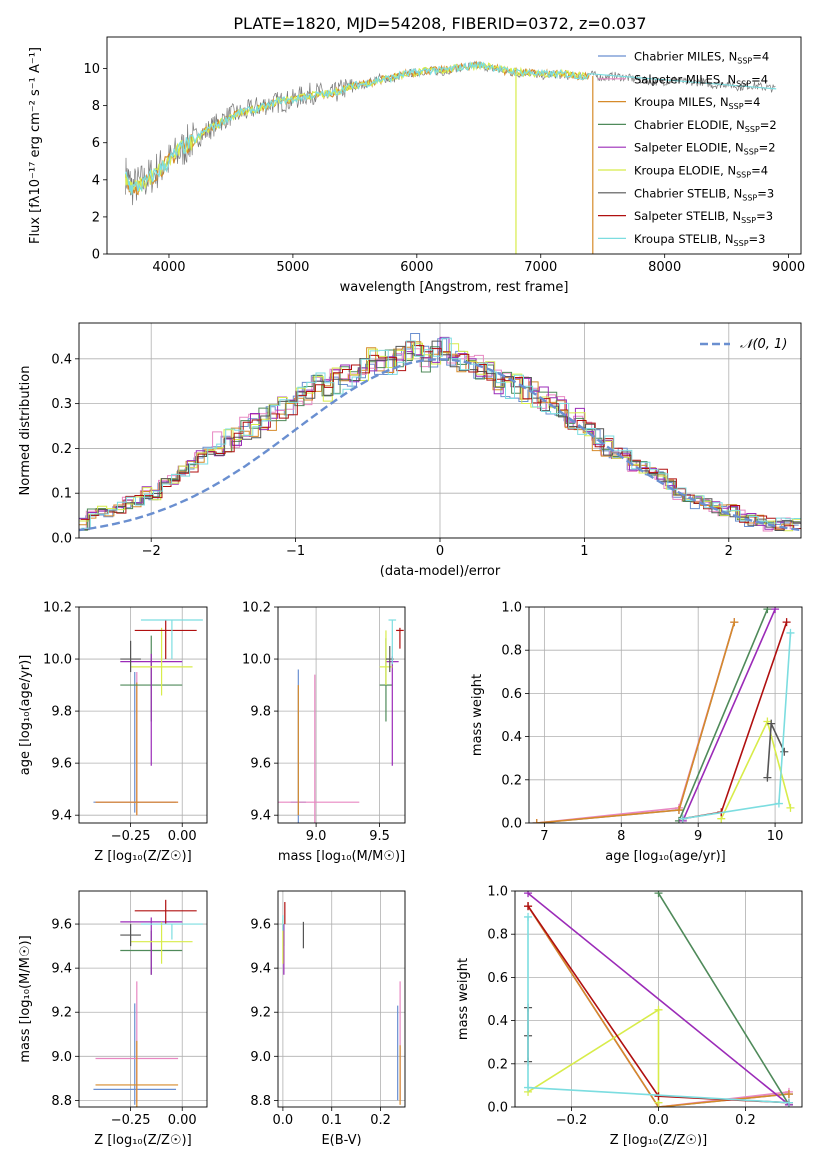  I want to click on x-tick-label: −1, so click(295, 551).